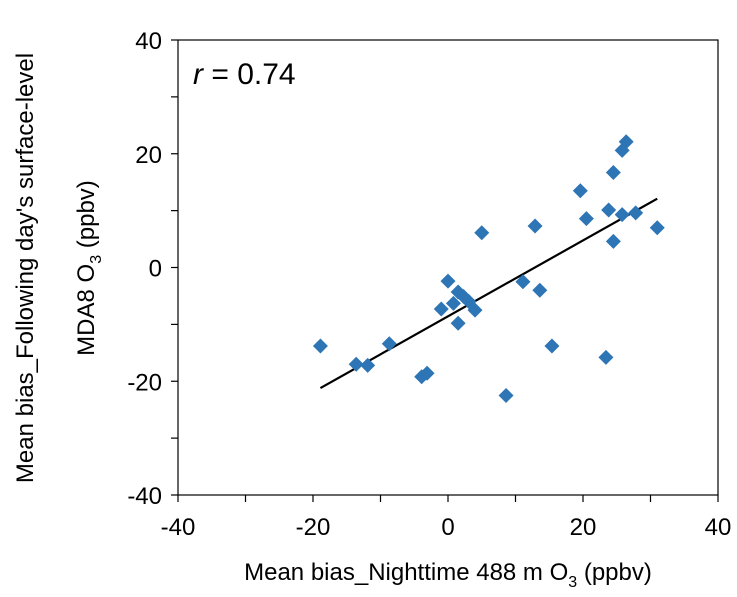 The image size is (737, 597). What do you see at coordinates (155, 269) in the screenshot?
I see `y-tick-label: 0` at bounding box center [155, 269].